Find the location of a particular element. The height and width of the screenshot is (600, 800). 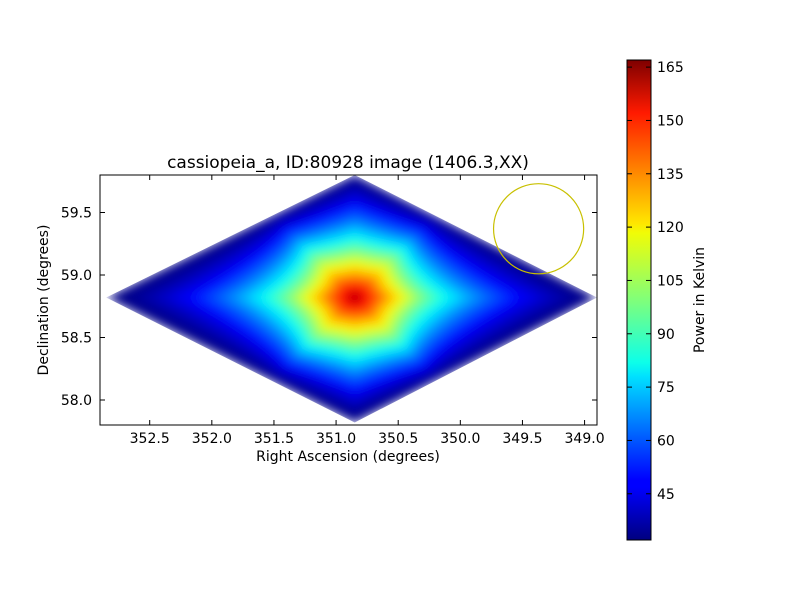

x-axis-label: Right Ascension (degrees) is located at coordinates (348, 457).